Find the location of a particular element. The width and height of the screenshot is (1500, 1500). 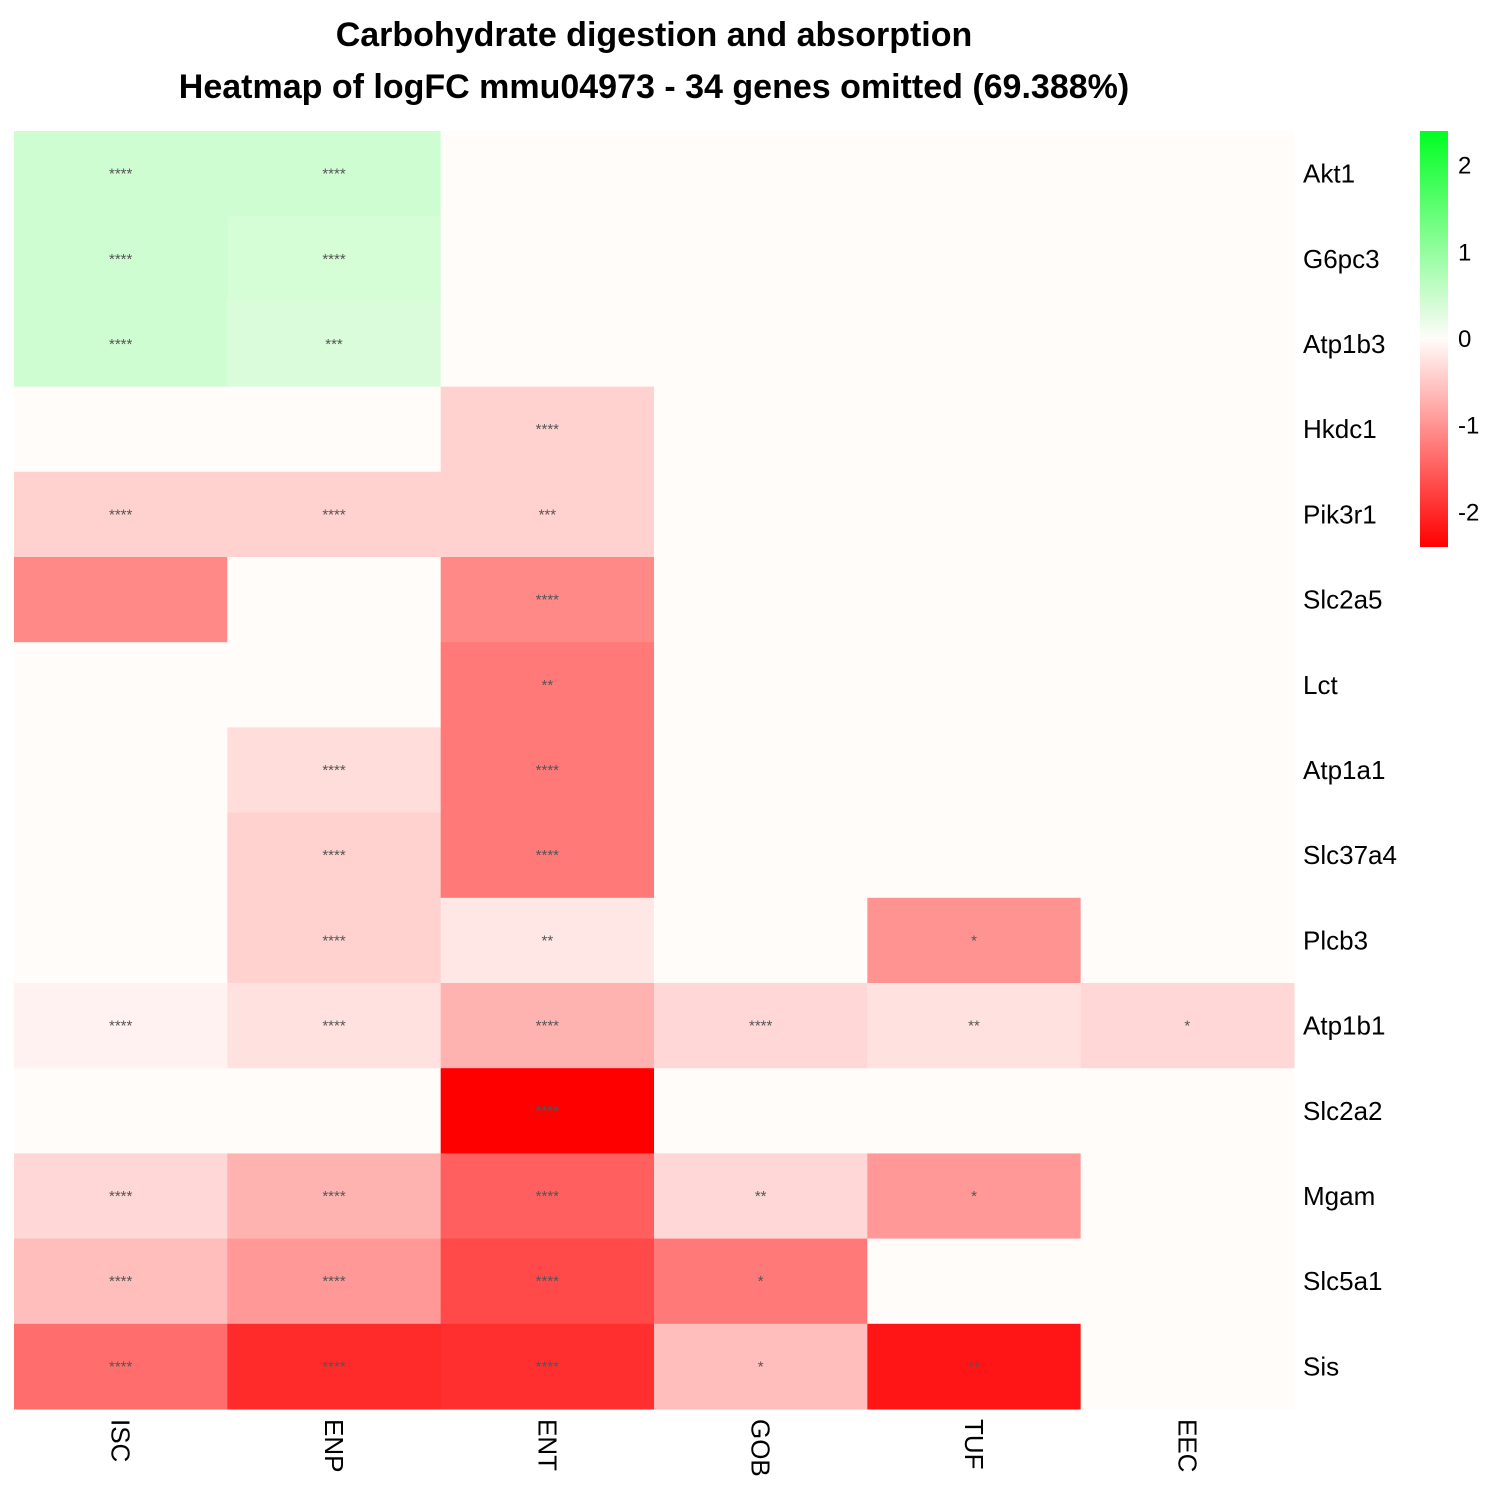

heatmap-cell-g6pc3-tuf is located at coordinates (974, 259).